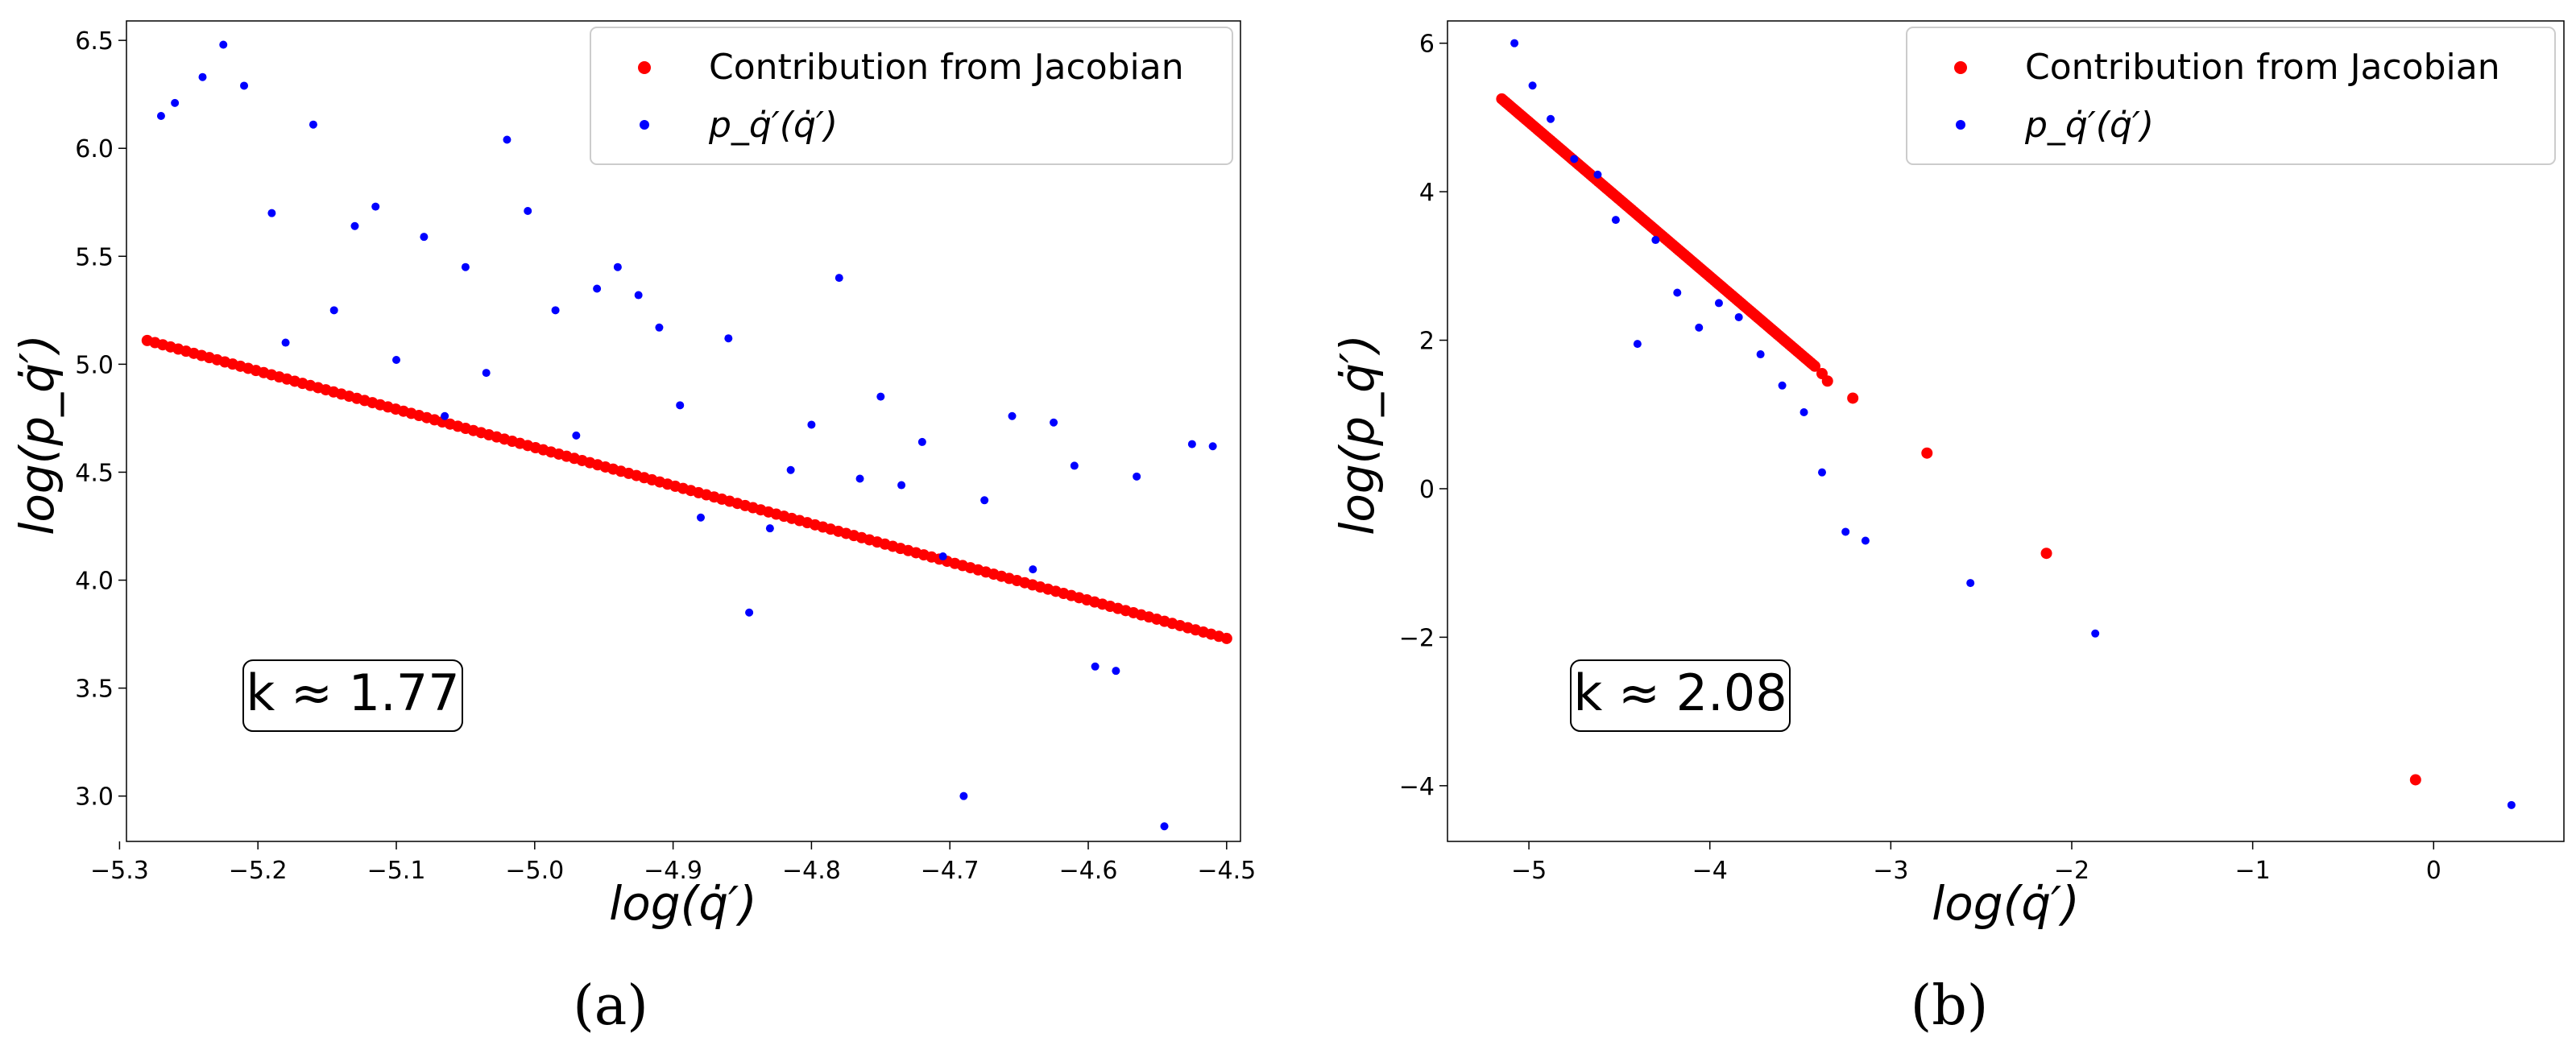 Image resolution: width=2576 pixels, height=1058 pixels. Describe the element at coordinates (94, 257) in the screenshot. I see `y-tick-label: 5.5` at that location.